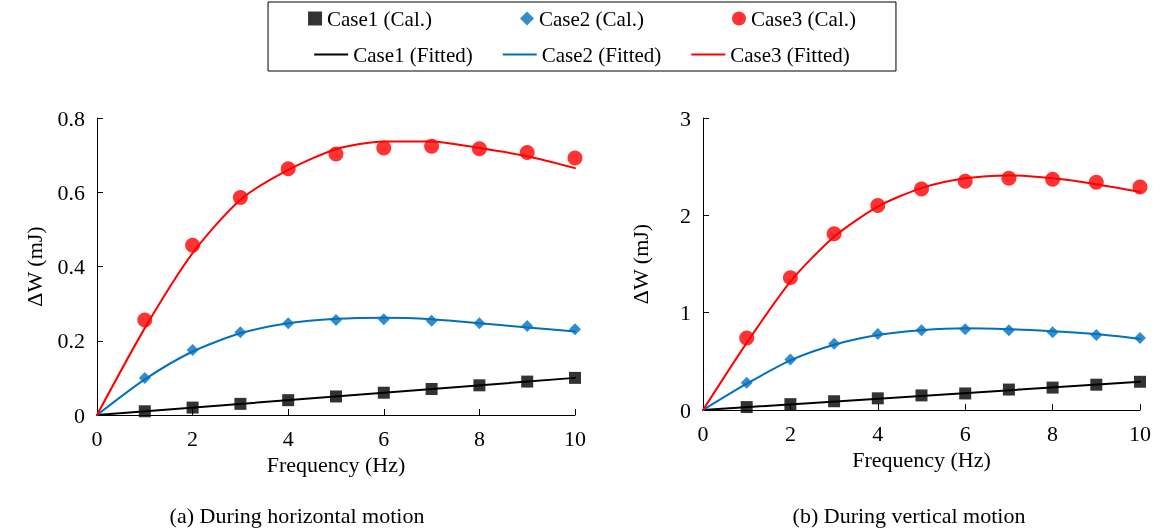 The height and width of the screenshot is (531, 1164). What do you see at coordinates (803, 18) in the screenshot?
I see `legend-label: Case3 (Cal.)` at bounding box center [803, 18].